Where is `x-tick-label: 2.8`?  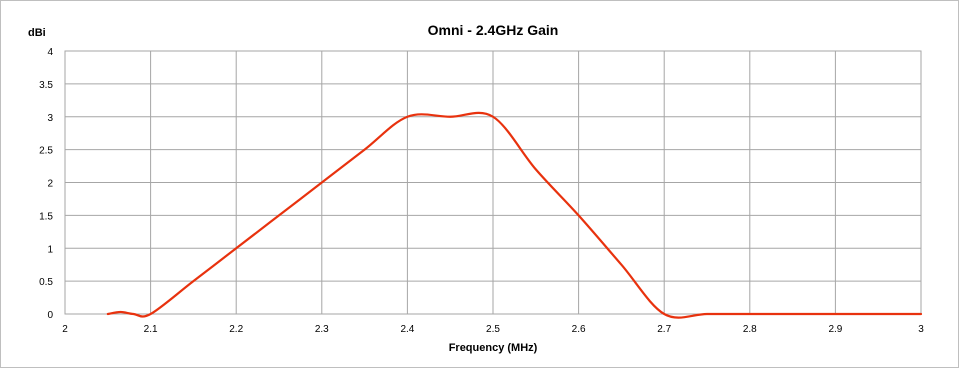
x-tick-label: 2.8 is located at coordinates (750, 329).